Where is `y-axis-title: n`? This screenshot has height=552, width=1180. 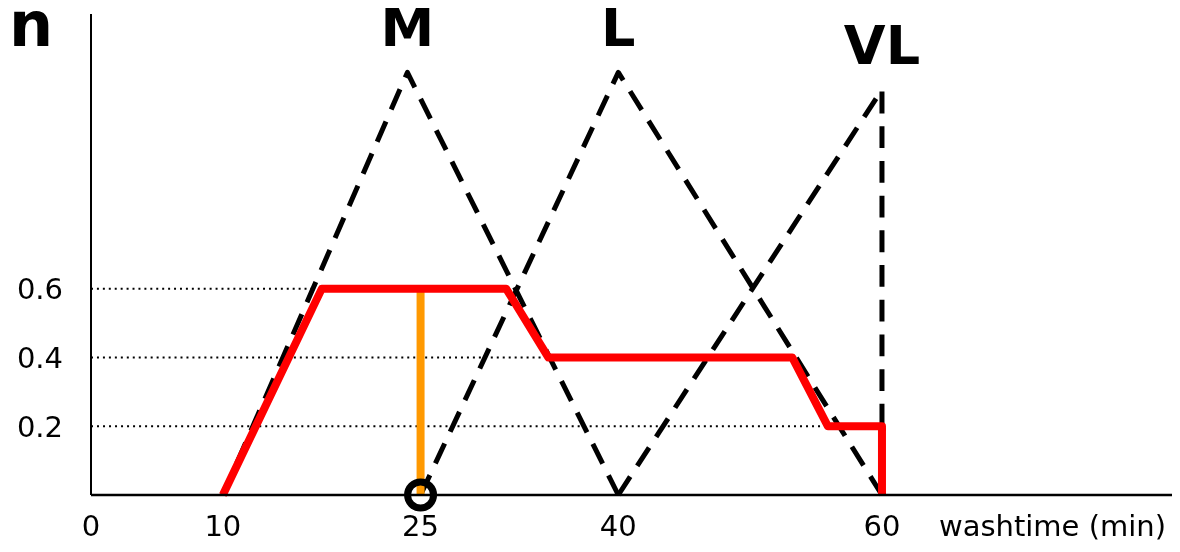 y-axis-title: n is located at coordinates (31, 30).